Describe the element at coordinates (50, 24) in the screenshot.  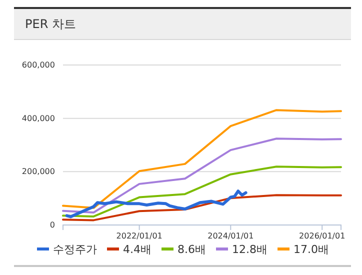
I see `chart-title: PER 차트` at that location.